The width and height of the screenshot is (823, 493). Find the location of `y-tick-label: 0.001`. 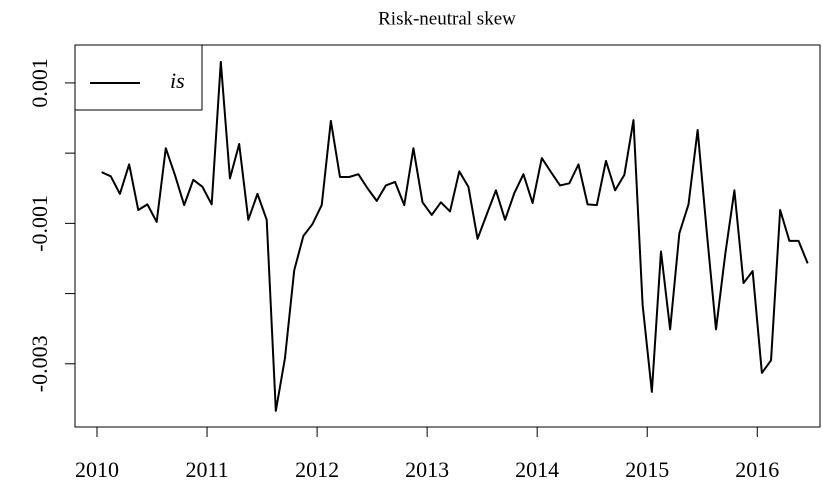

y-tick-label: 0.001 is located at coordinates (39, 83).